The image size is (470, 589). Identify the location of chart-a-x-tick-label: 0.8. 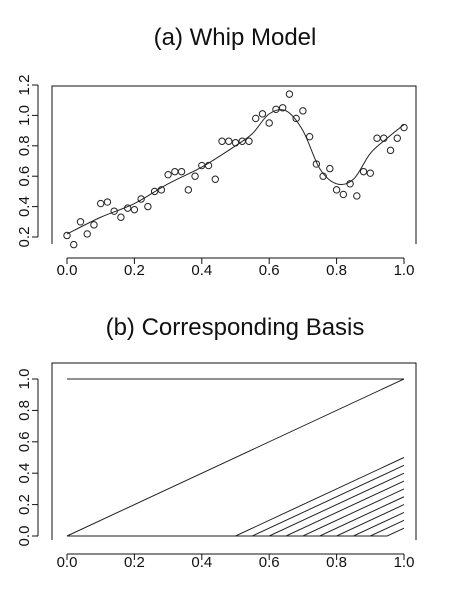
(336, 270).